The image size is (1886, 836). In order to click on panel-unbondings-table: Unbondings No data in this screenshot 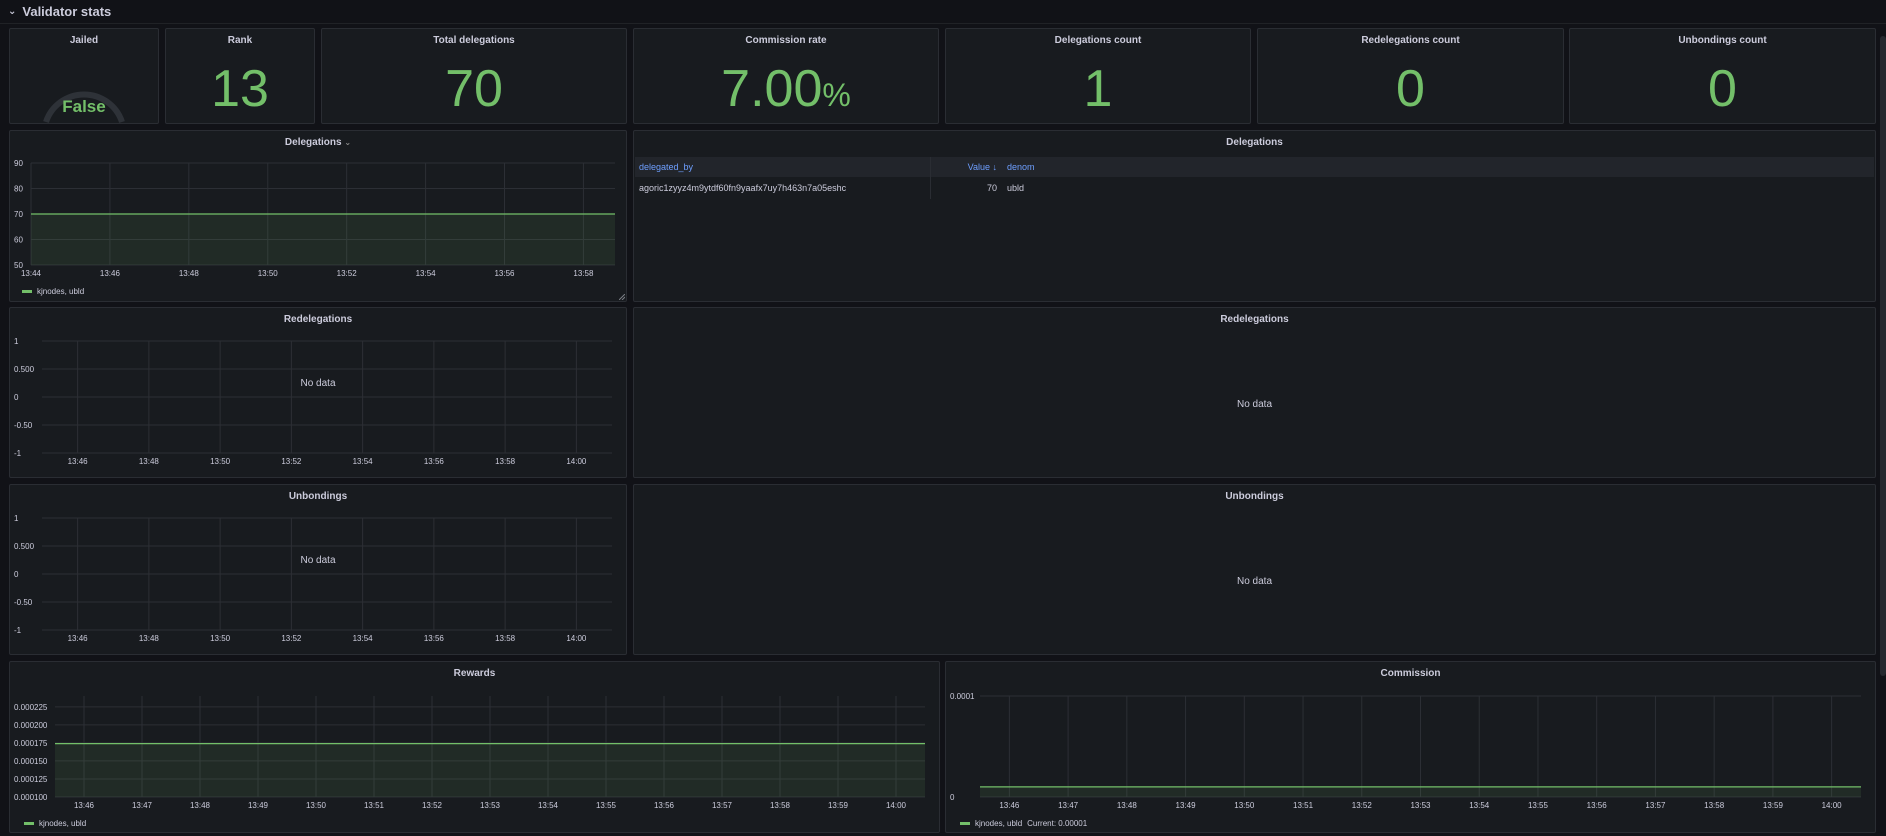, I will do `click(1254, 569)`.